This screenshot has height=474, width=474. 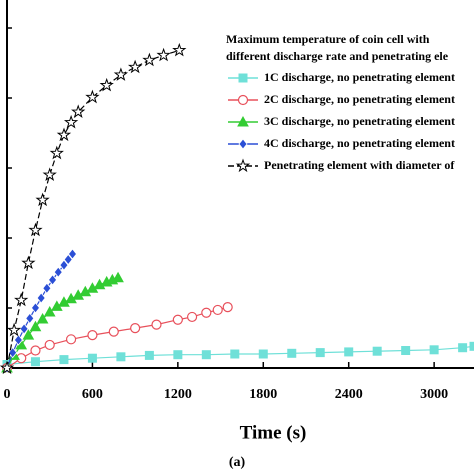 What do you see at coordinates (263, 394) in the screenshot?
I see `x-tick-label: 1800` at bounding box center [263, 394].